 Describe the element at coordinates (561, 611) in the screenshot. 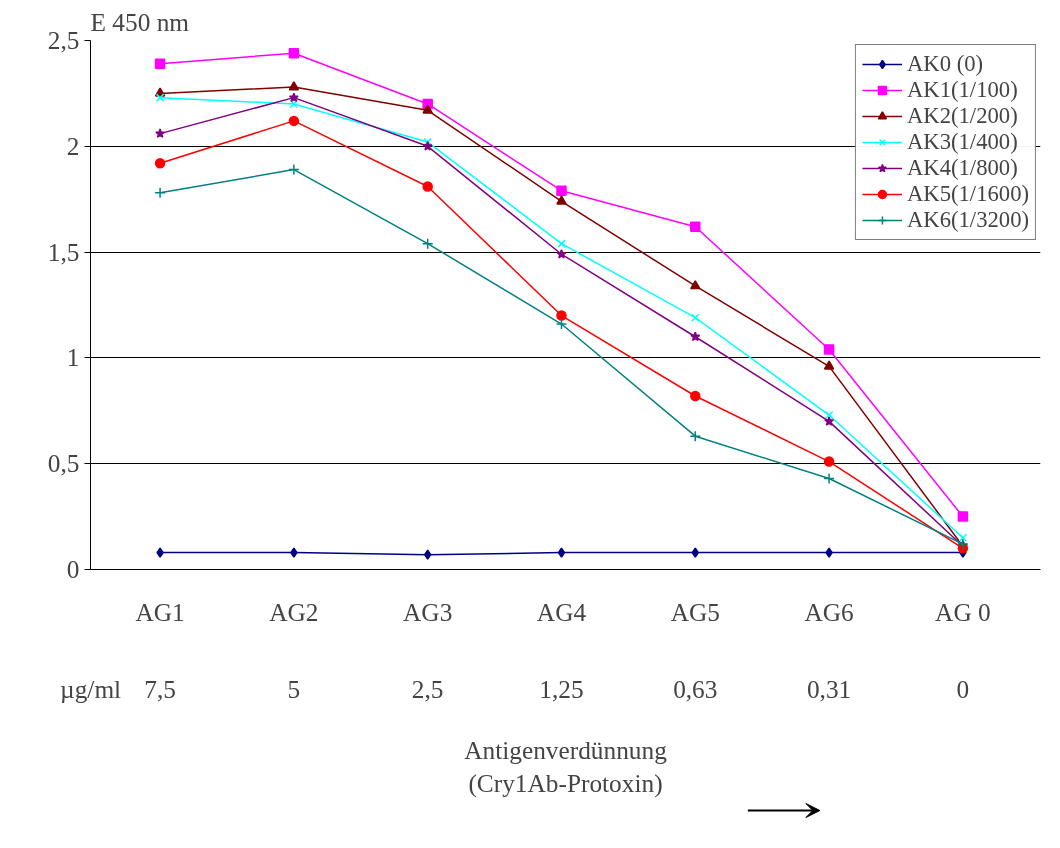

I see `x-tick-label: AG4` at that location.